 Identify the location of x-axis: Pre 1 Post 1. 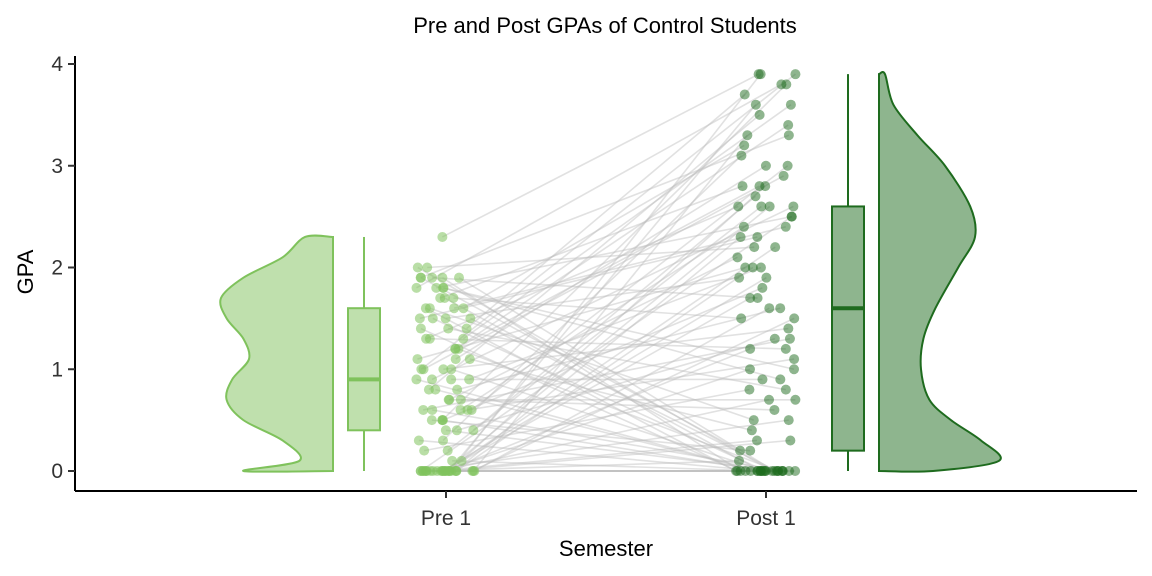
(606, 510).